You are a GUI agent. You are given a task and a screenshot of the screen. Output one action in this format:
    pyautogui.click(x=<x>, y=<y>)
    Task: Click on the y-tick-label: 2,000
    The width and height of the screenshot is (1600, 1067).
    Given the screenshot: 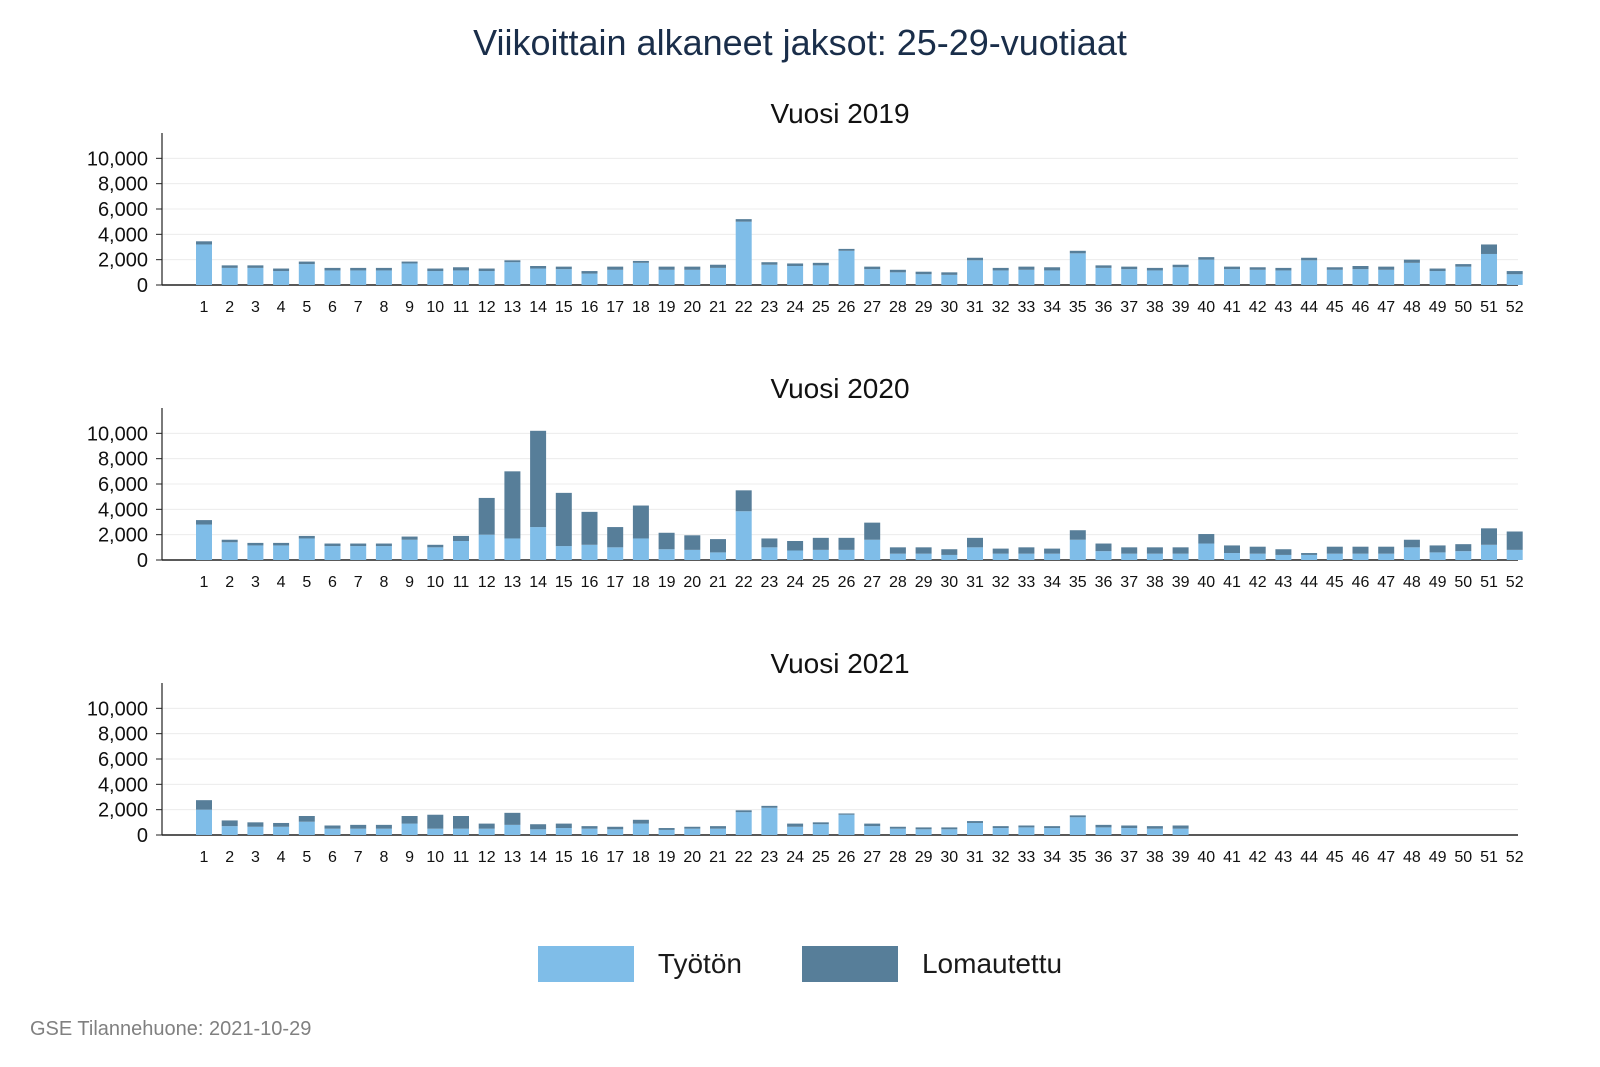 What is the action you would take?
    pyautogui.click(x=123, y=811)
    